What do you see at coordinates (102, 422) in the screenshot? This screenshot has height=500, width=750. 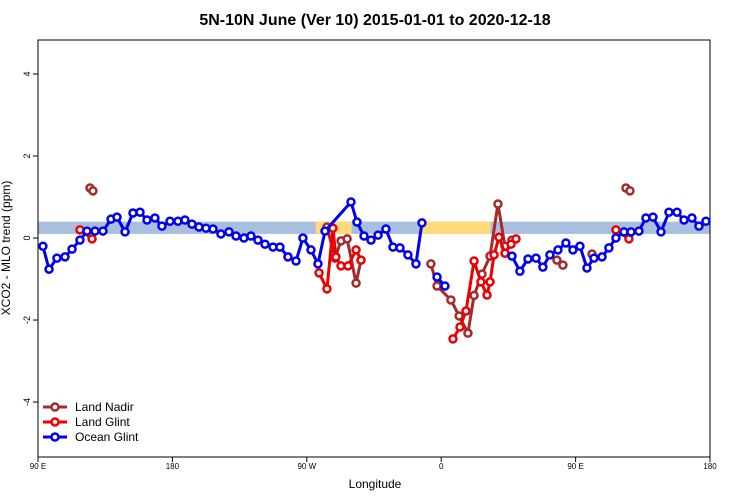 I see `legend-label: Land Glint` at bounding box center [102, 422].